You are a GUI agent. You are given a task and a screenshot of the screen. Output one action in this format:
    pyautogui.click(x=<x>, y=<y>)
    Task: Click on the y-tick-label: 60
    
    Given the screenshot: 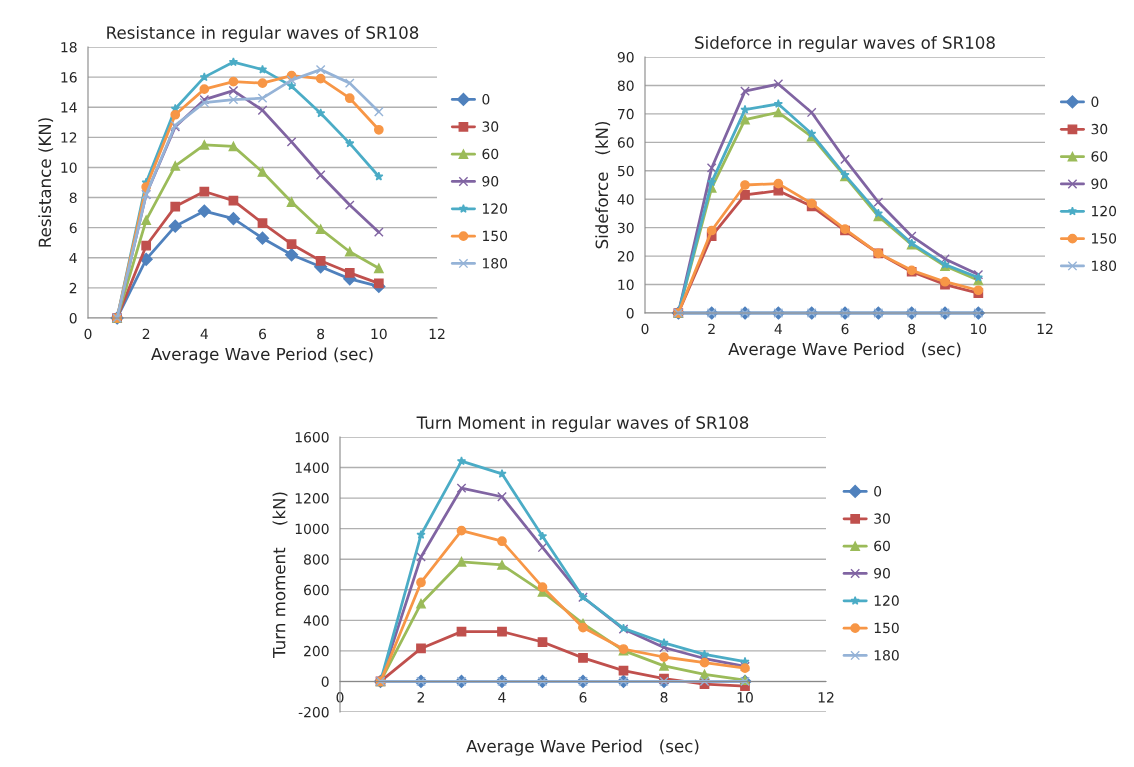 What is the action you would take?
    pyautogui.click(x=625, y=142)
    